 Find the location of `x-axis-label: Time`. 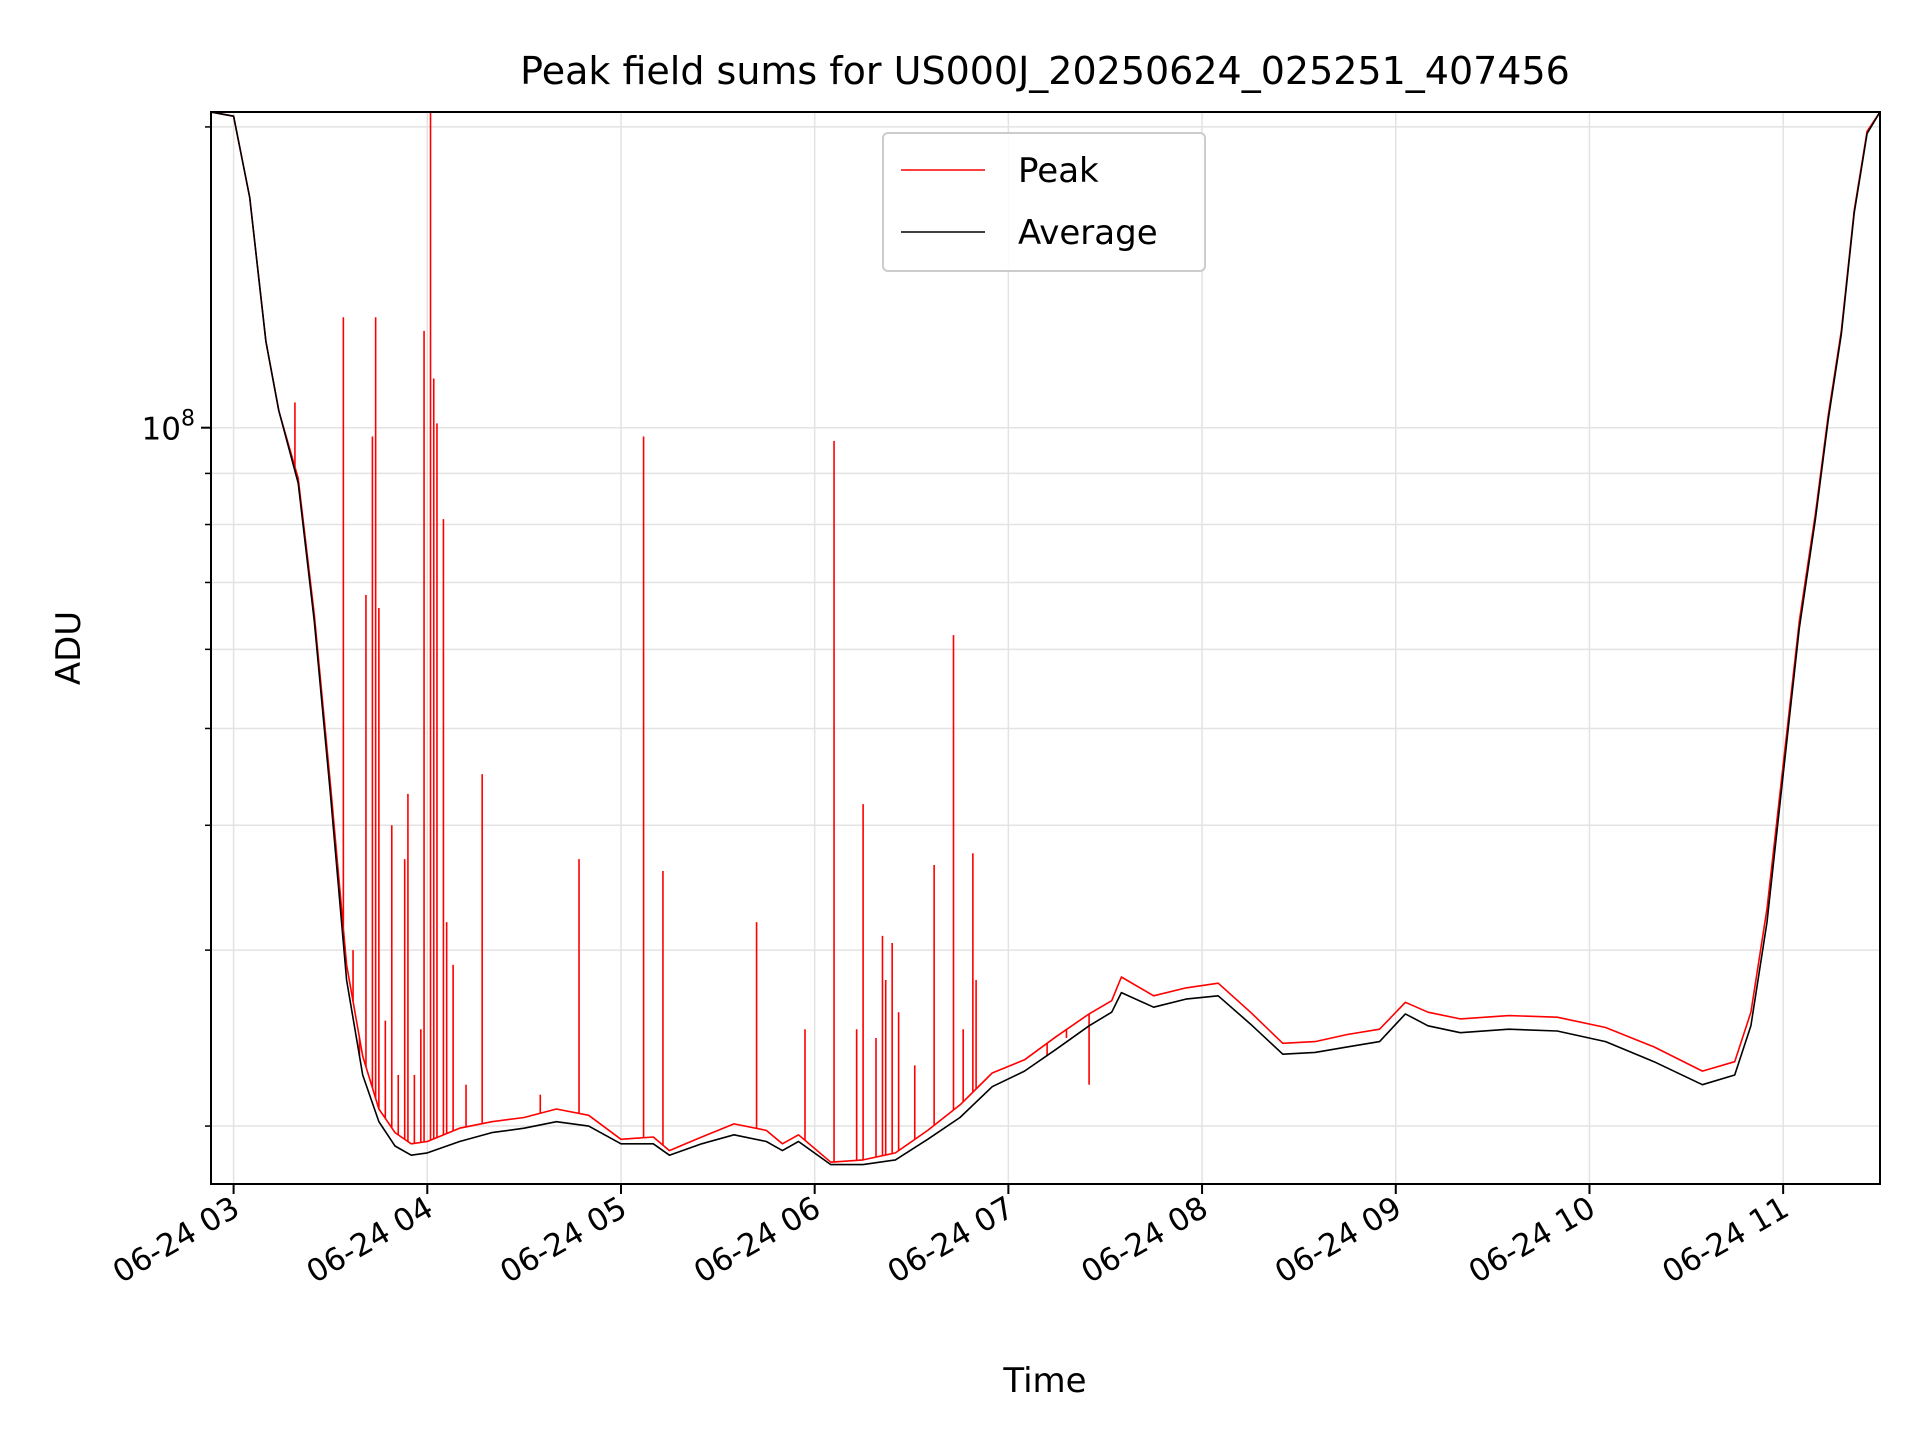

x-axis-label: Time is located at coordinates (1044, 1381).